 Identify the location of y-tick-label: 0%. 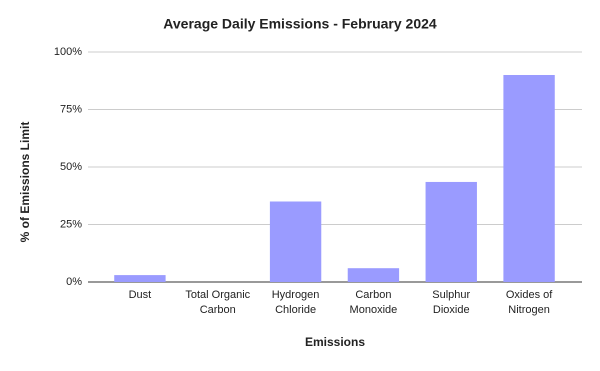
(74, 282).